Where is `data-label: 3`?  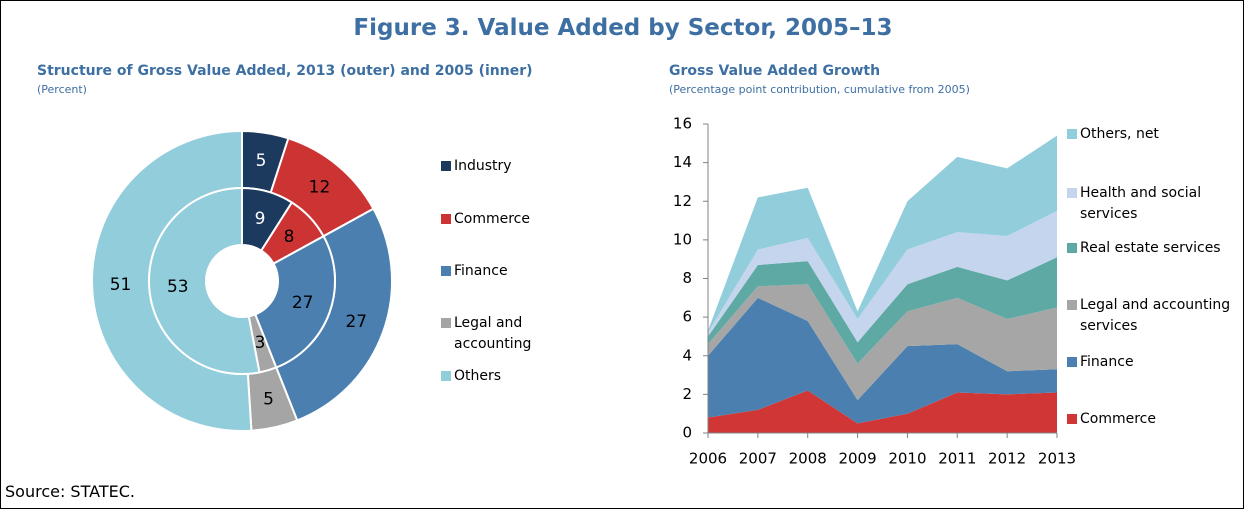 data-label: 3 is located at coordinates (260, 343).